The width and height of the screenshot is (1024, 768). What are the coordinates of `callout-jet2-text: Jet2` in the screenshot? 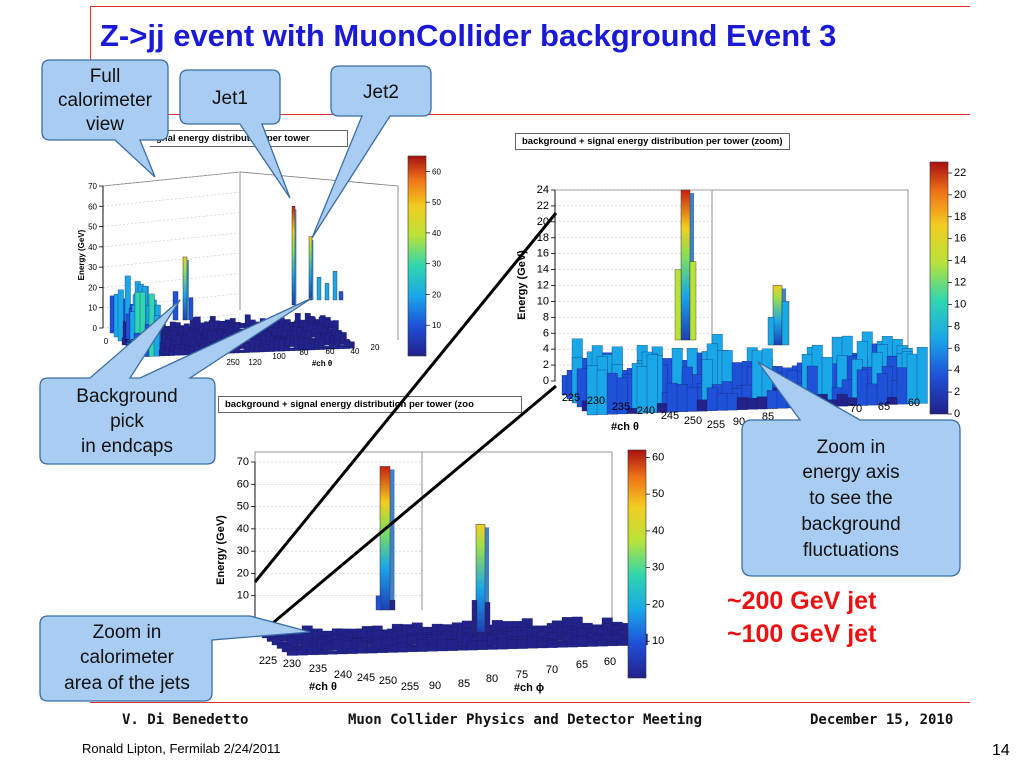 It's located at (381, 92).